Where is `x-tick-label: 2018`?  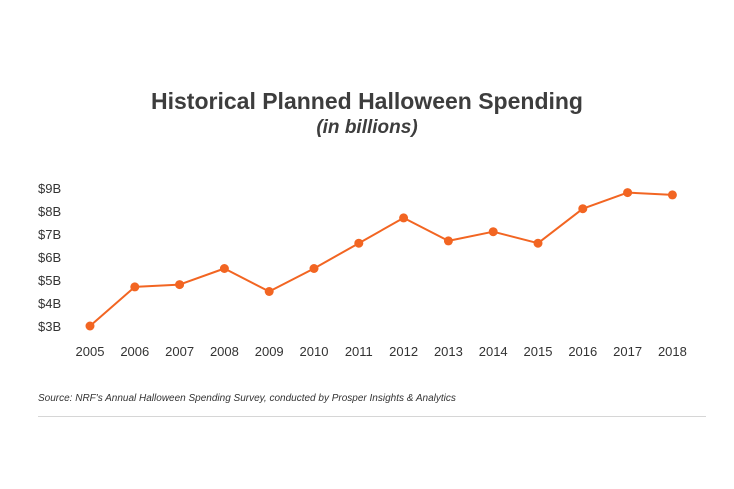
x-tick-label: 2018 is located at coordinates (672, 351).